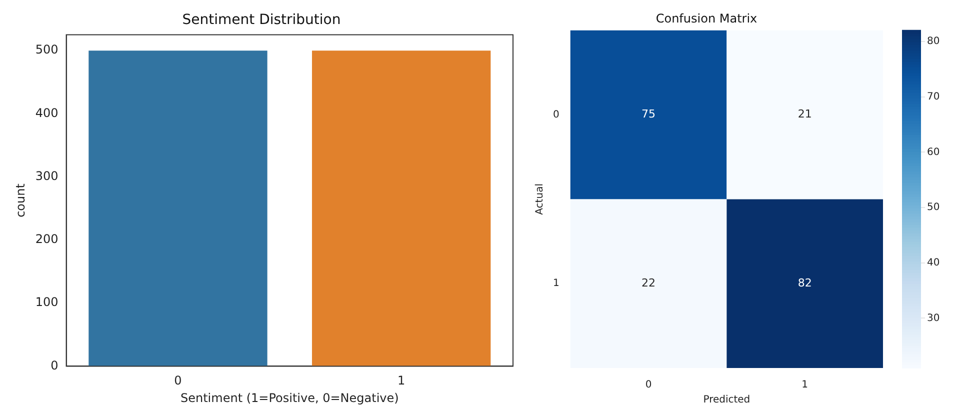 The width and height of the screenshot is (955, 410). What do you see at coordinates (933, 262) in the screenshot?
I see `color-bar-label: 40` at bounding box center [933, 262].